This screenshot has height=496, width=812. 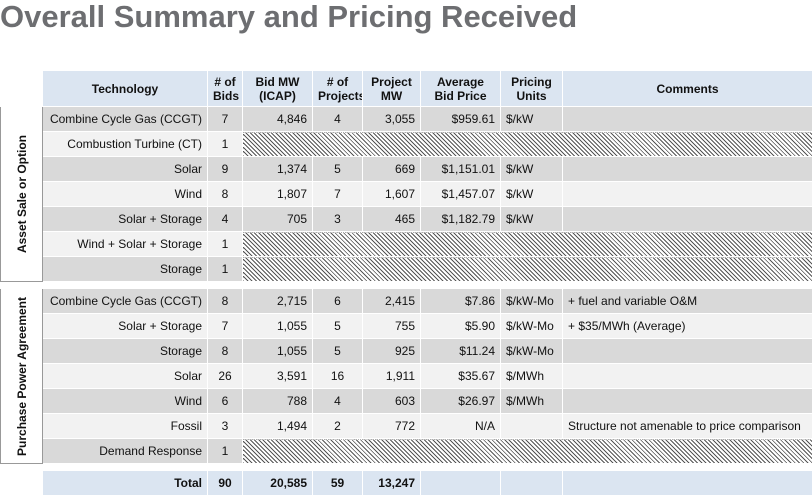 I want to click on total-project-mw-cell: 13,247, so click(x=392, y=483).